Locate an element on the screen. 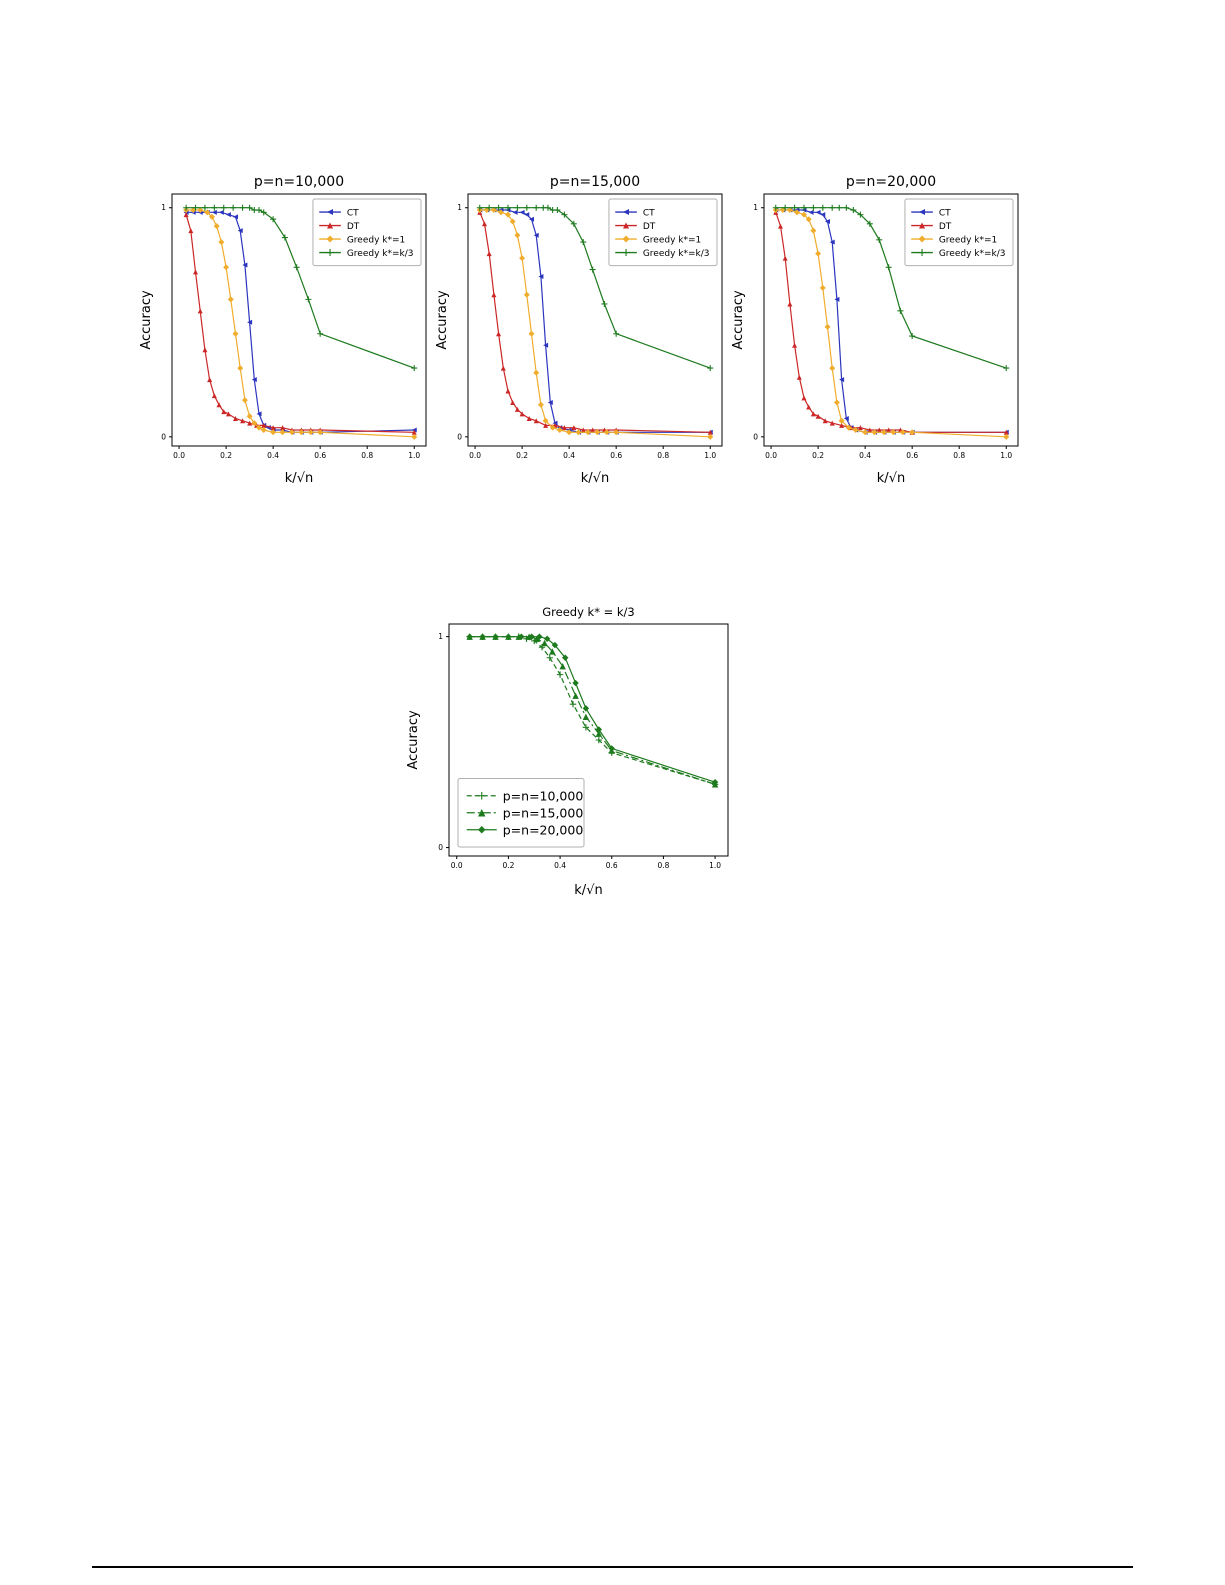 The image size is (1225, 1585). chart-title: p=n=15,000 is located at coordinates (595, 182).